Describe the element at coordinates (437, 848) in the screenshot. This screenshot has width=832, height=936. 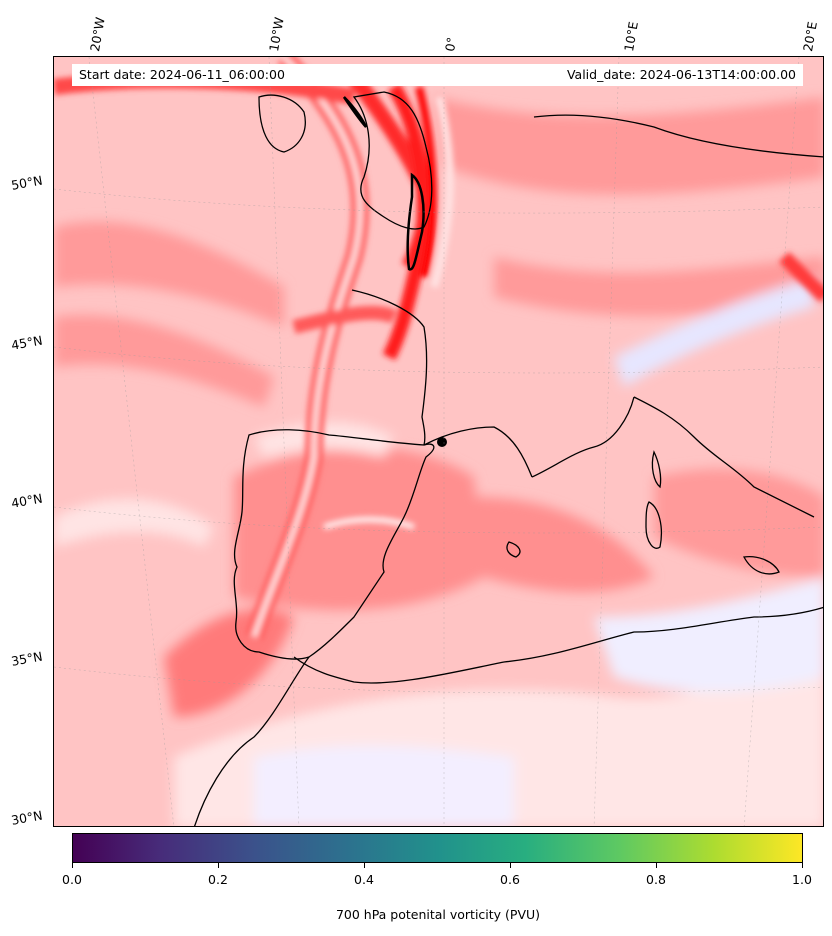
I see `colorbar` at that location.